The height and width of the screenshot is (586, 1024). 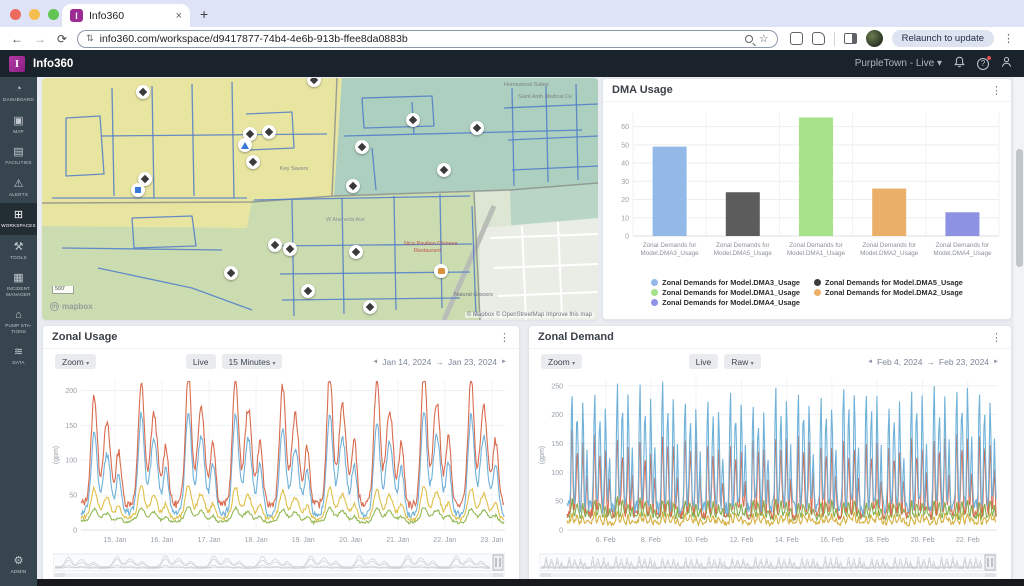 What do you see at coordinates (17, 38) in the screenshot?
I see `back-icon: ←` at bounding box center [17, 38].